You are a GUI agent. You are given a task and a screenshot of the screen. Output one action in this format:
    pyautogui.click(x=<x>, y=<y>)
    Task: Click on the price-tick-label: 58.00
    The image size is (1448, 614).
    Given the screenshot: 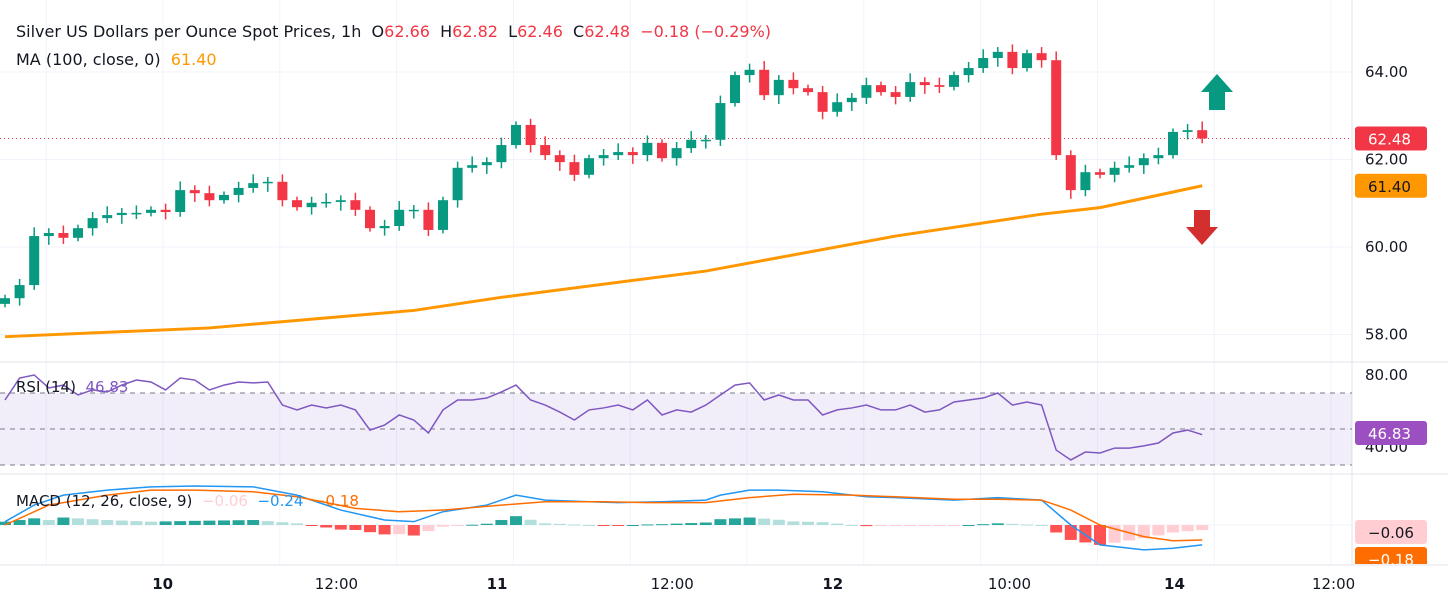 What is the action you would take?
    pyautogui.click(x=1386, y=335)
    